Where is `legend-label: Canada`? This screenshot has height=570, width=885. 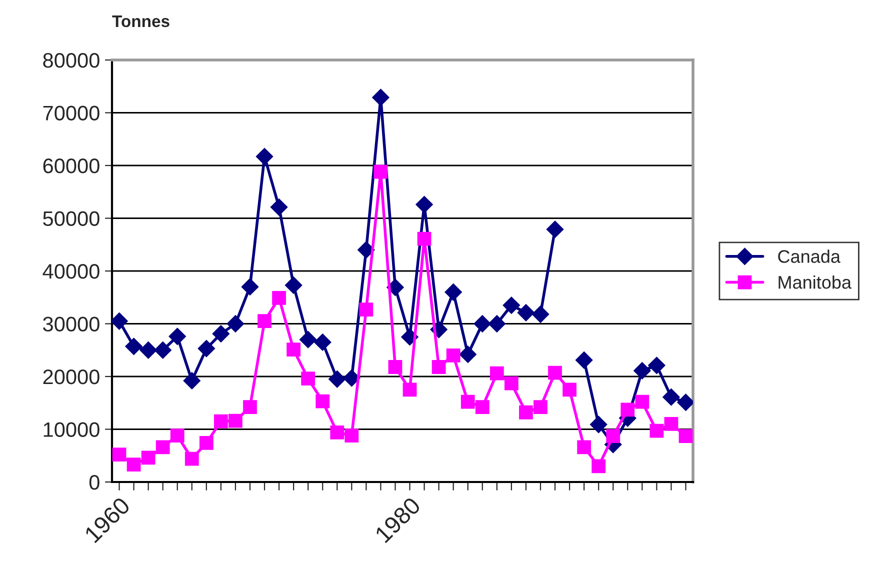 legend-label: Canada is located at coordinates (809, 256).